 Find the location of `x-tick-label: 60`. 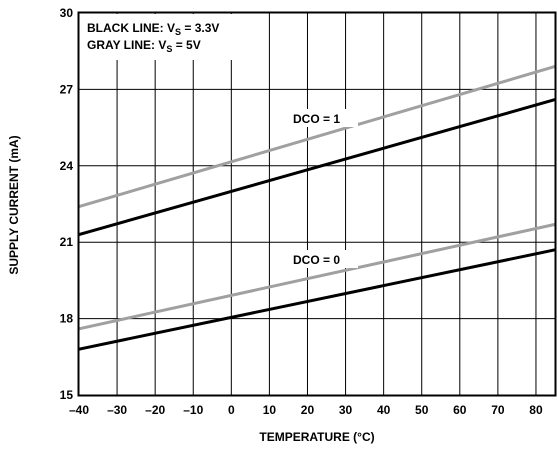

x-tick-label: 60 is located at coordinates (460, 410).